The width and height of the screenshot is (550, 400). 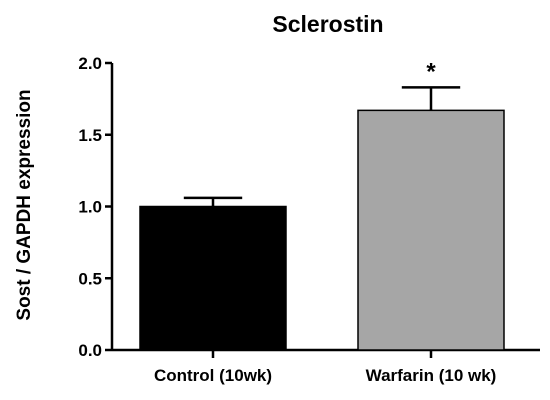 What do you see at coordinates (213, 375) in the screenshot?
I see `x-category-label: Control (10wk)` at bounding box center [213, 375].